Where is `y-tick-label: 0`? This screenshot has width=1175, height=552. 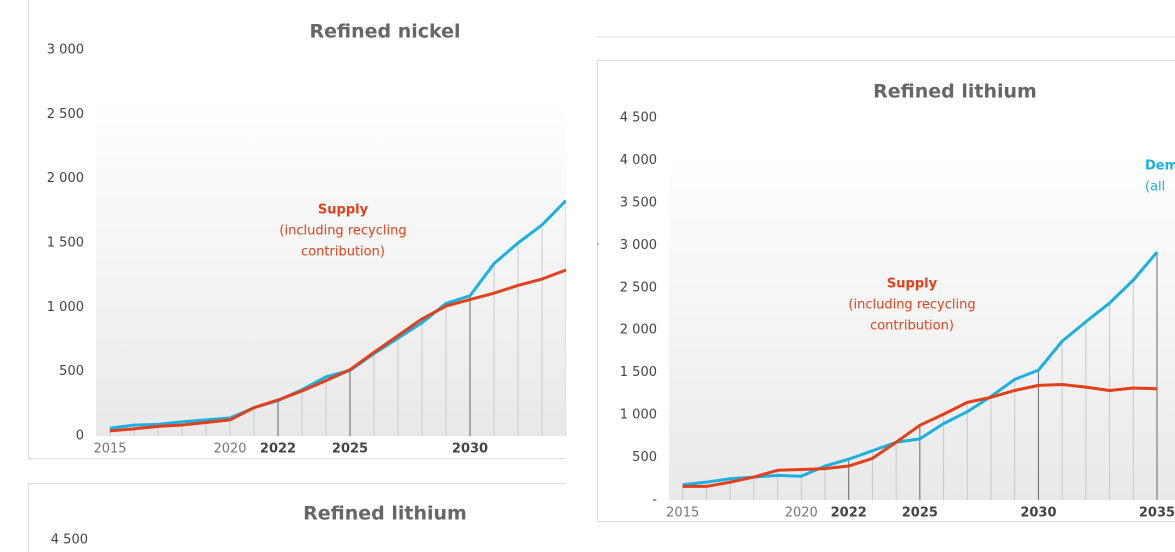
y-tick-label: 0 is located at coordinates (80, 436).